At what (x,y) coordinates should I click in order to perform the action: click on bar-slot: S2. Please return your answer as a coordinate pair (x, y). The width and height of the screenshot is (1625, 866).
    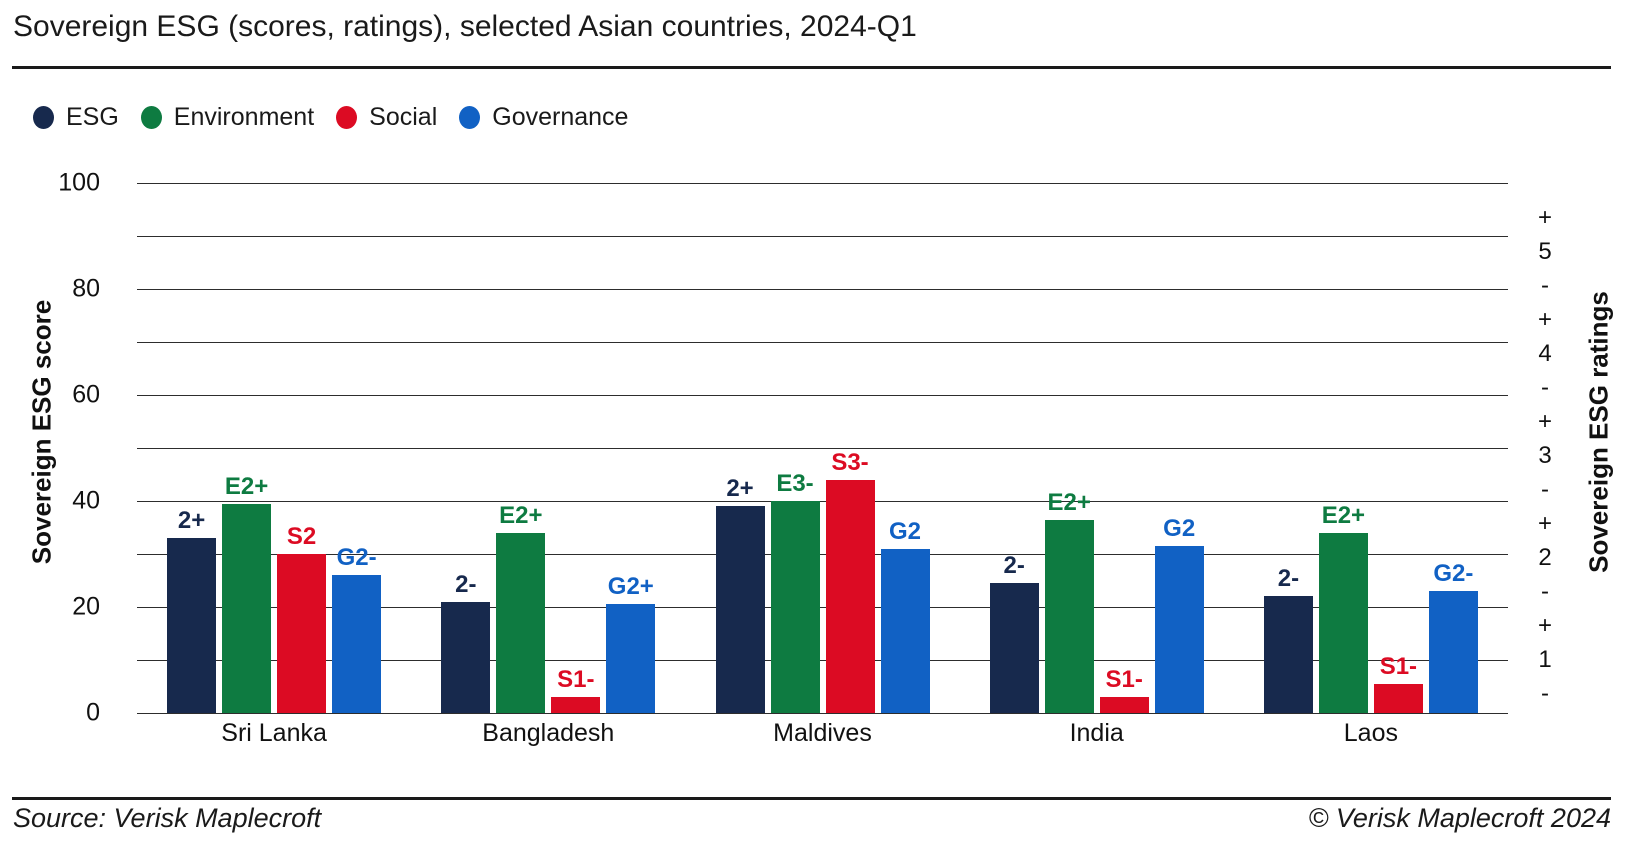
    Looking at the image, I should click on (302, 448).